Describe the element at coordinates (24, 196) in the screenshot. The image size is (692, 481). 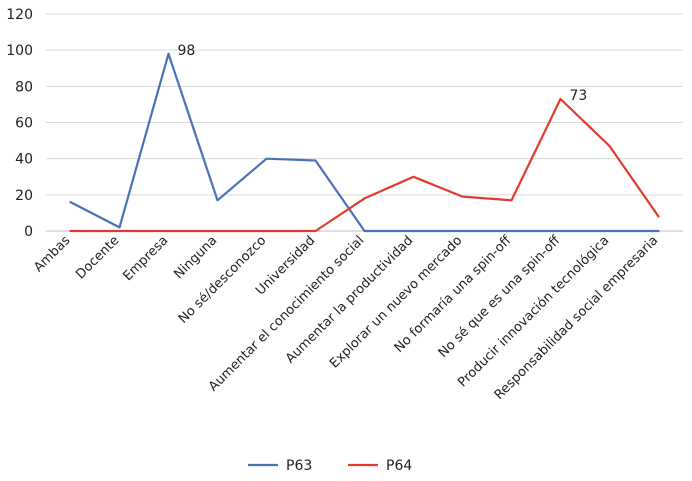
I see `y-tick-label: 20` at that location.